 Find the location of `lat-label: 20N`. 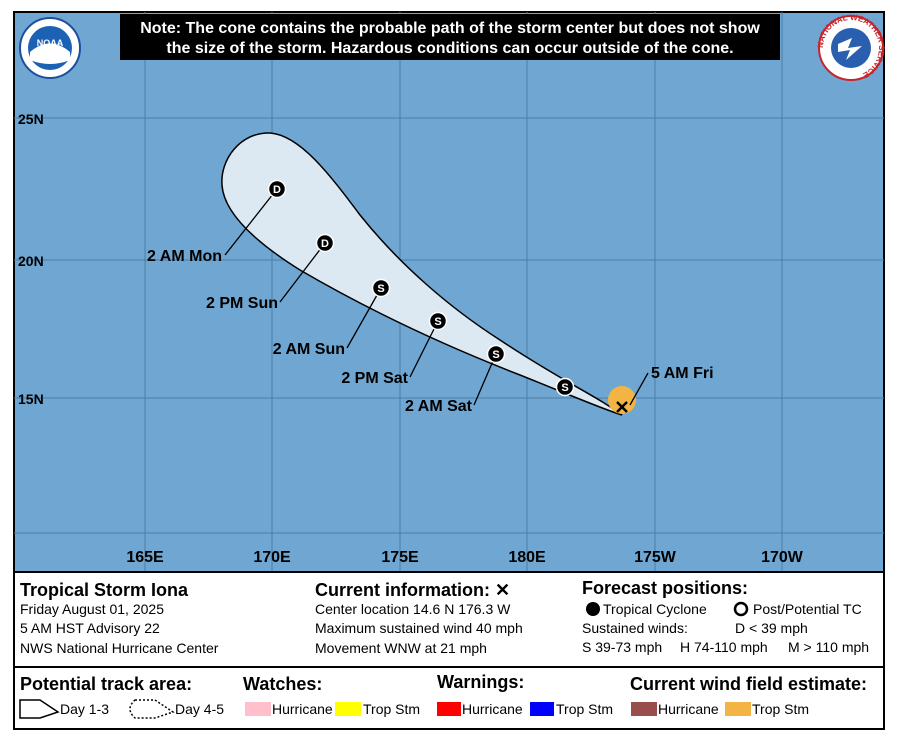

lat-label: 20N is located at coordinates (31, 261).